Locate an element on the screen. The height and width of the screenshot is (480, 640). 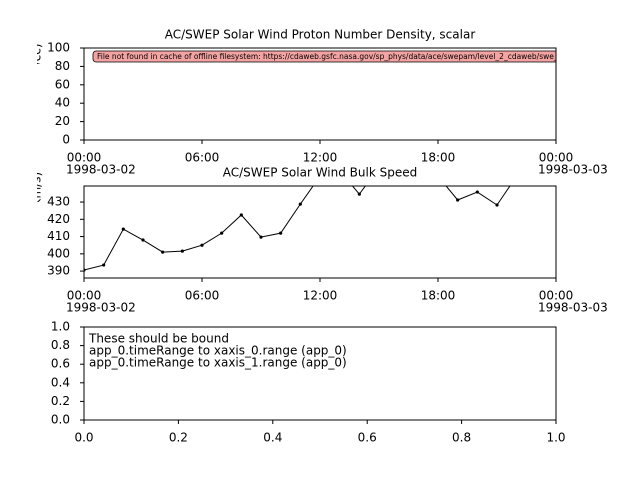
x-tick-label: 0.4 is located at coordinates (272, 438).